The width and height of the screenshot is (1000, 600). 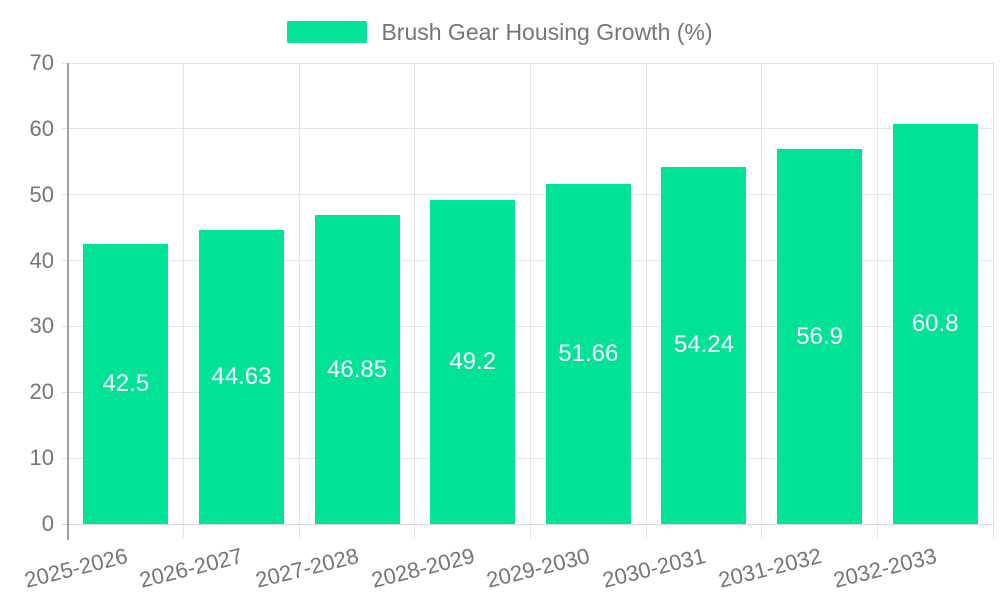 I want to click on bar-value-label: 42.5, so click(x=126, y=384).